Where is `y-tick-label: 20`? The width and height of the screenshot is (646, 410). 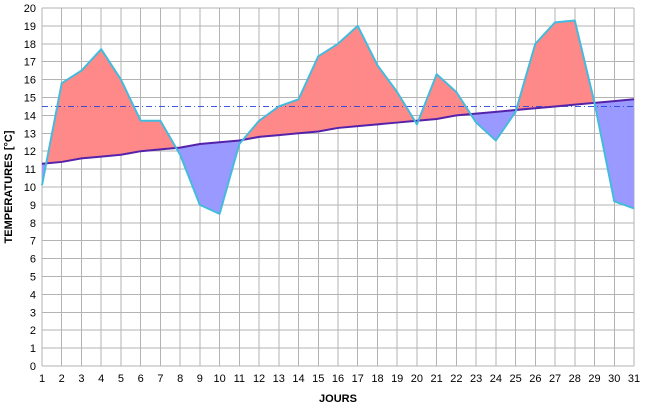
y-tick-label: 20 is located at coordinates (30, 9).